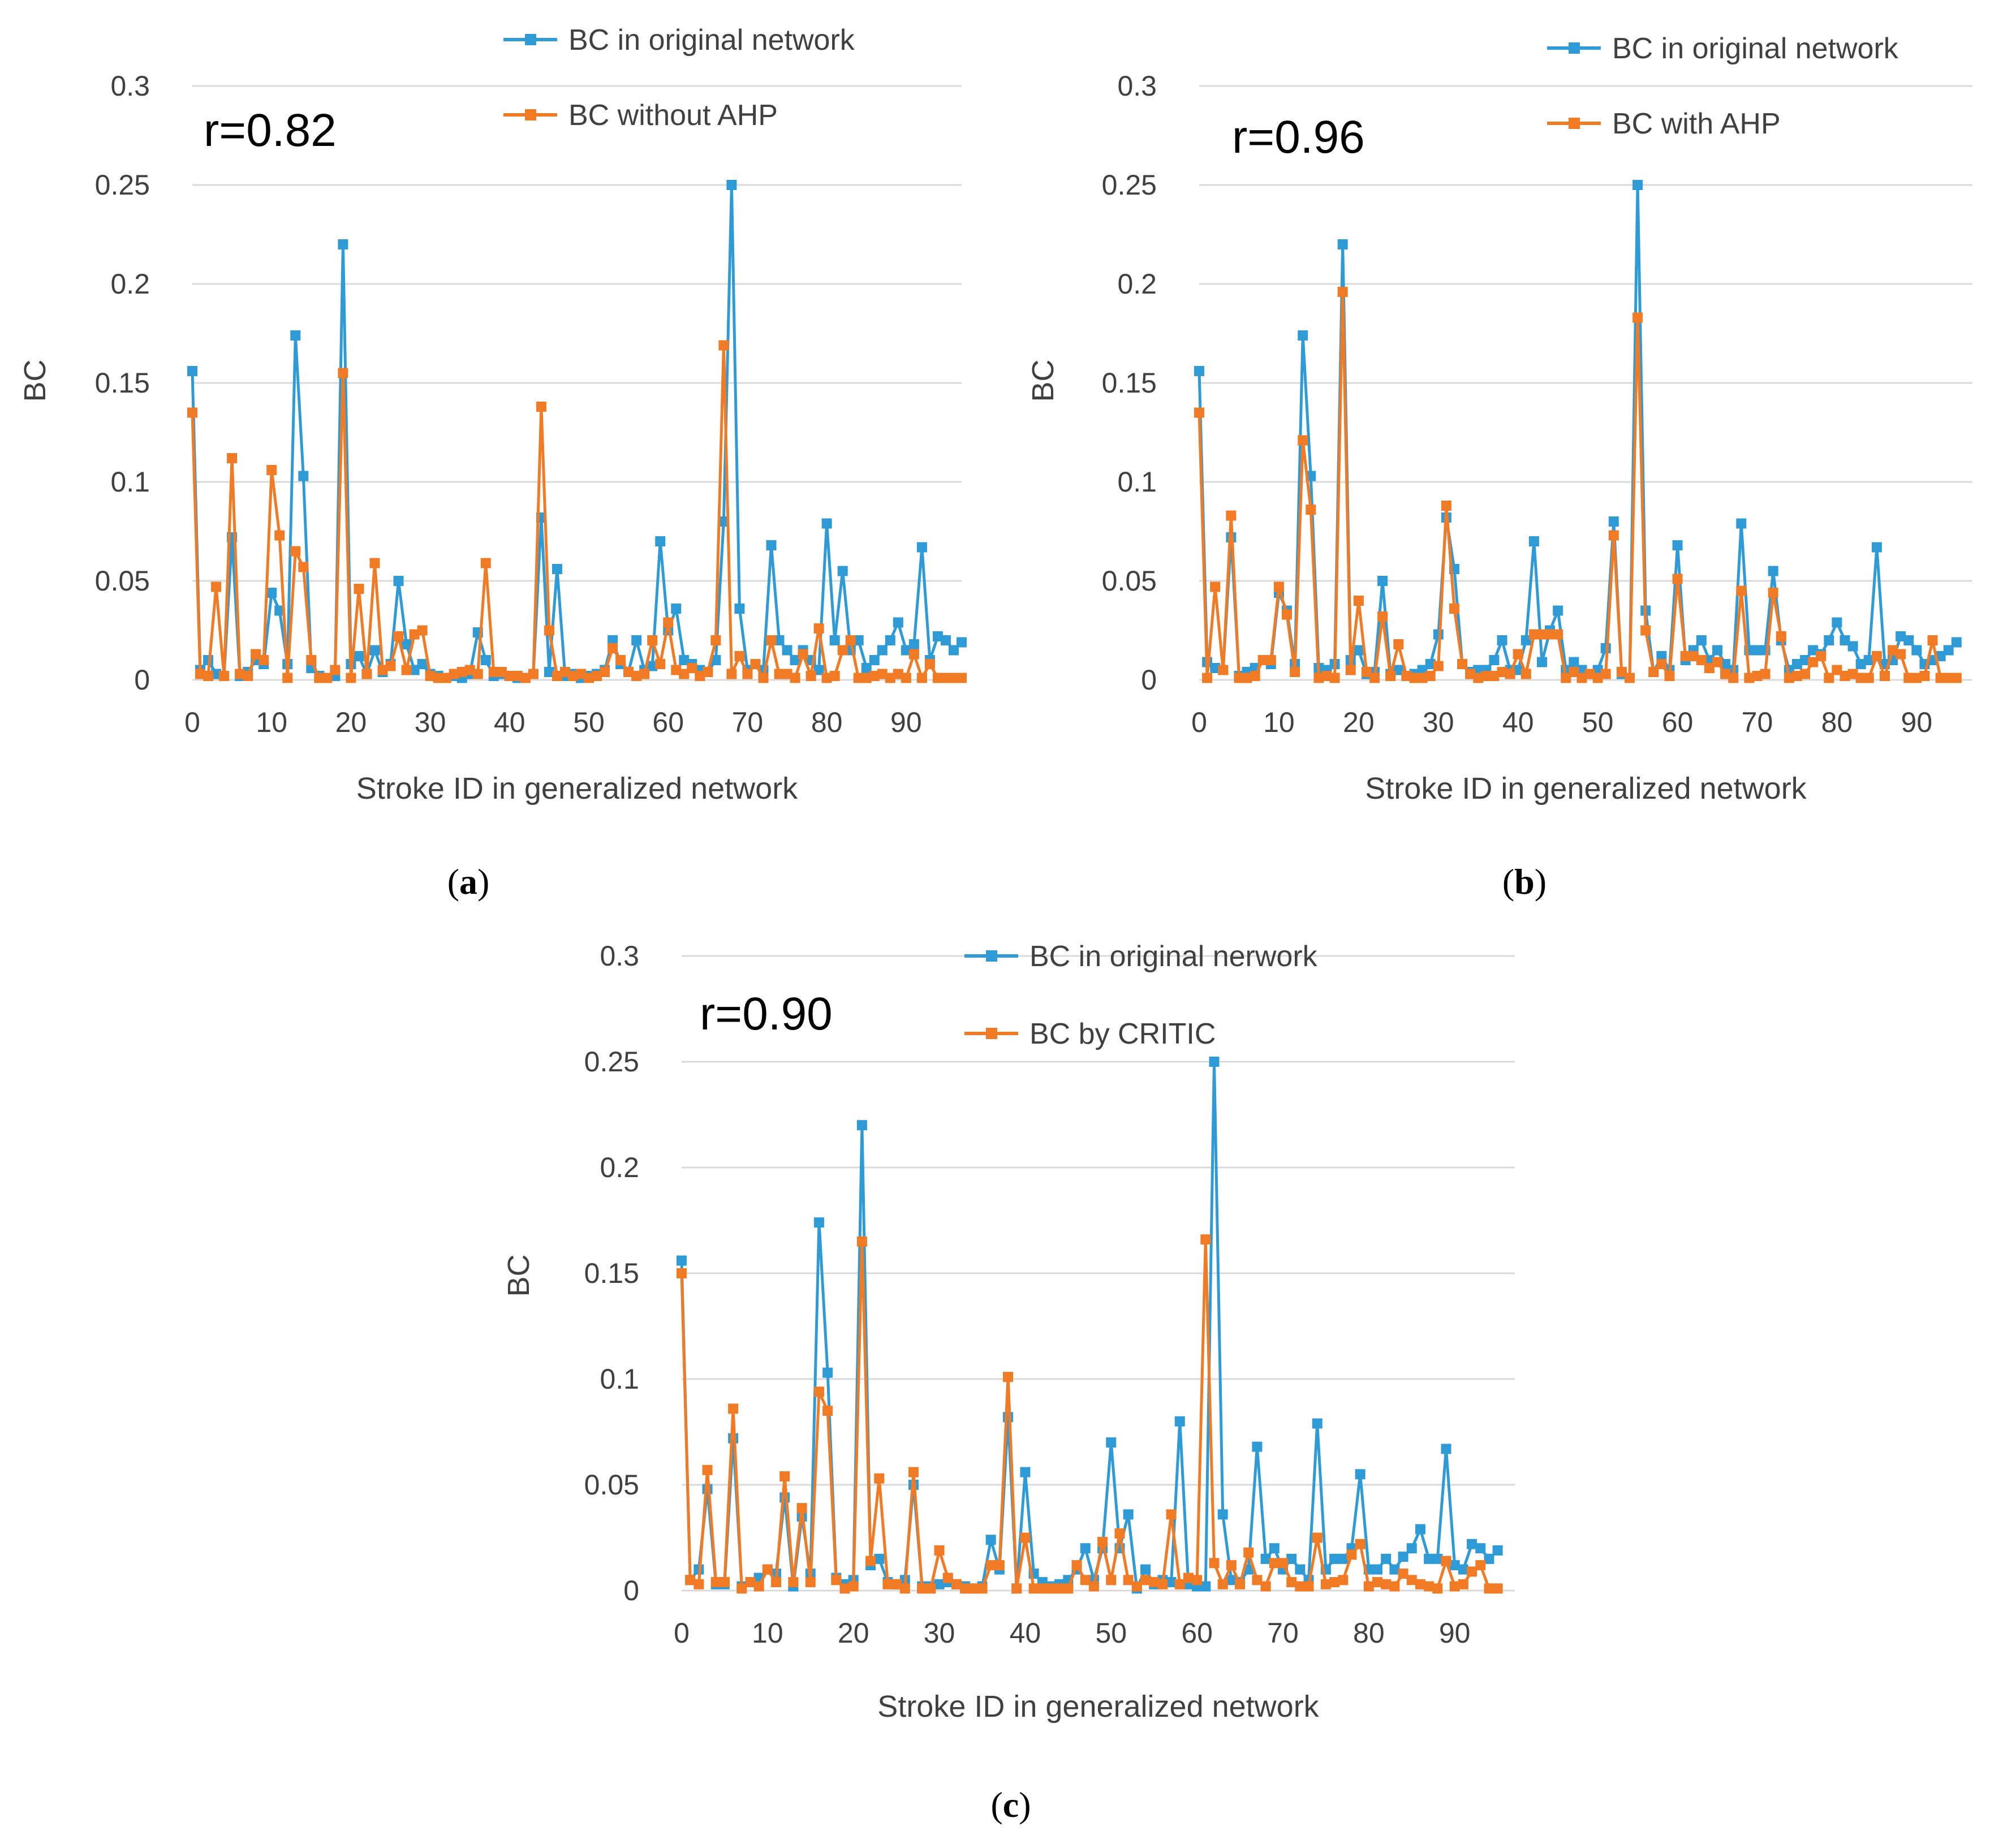 The width and height of the screenshot is (2016, 1831). I want to click on correlation-annotation: r=0.96, so click(1298, 137).